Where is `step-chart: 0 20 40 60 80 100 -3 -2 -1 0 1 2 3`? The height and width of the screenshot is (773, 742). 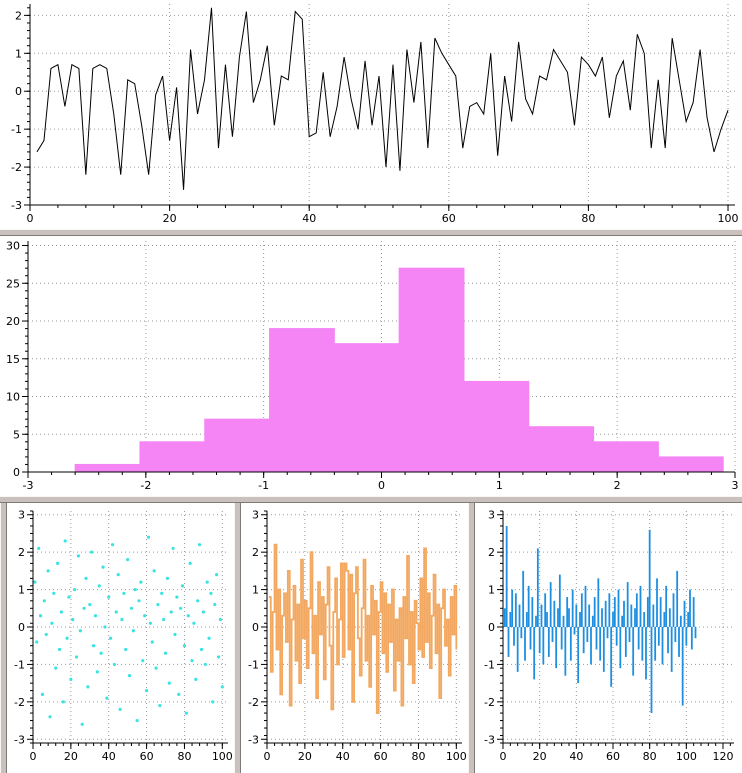 step-chart: 0 20 40 60 80 100 -3 -2 -1 0 1 2 3 is located at coordinates (357, 636).